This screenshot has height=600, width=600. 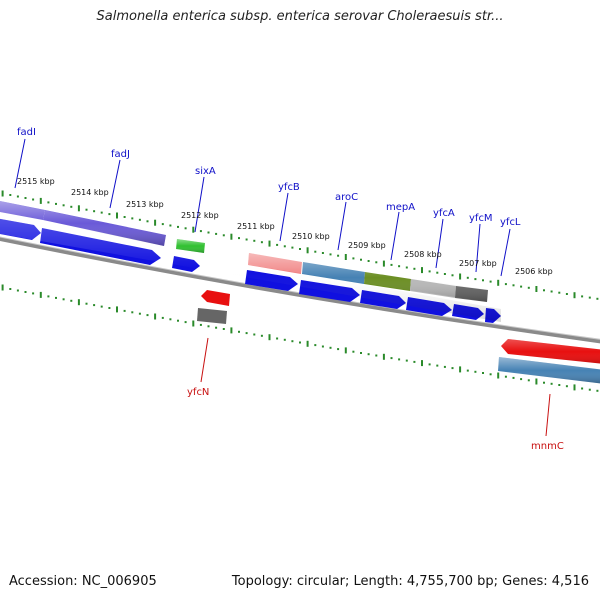 I want to click on leader-yfcA, so click(x=439, y=243).